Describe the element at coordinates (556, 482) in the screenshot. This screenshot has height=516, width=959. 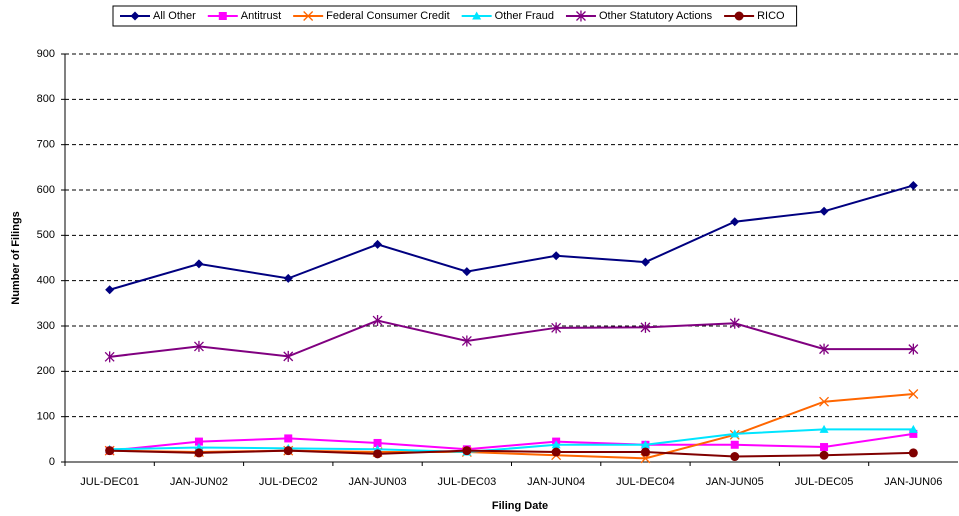
I see `x-tick-label: JAN-JUN04` at that location.